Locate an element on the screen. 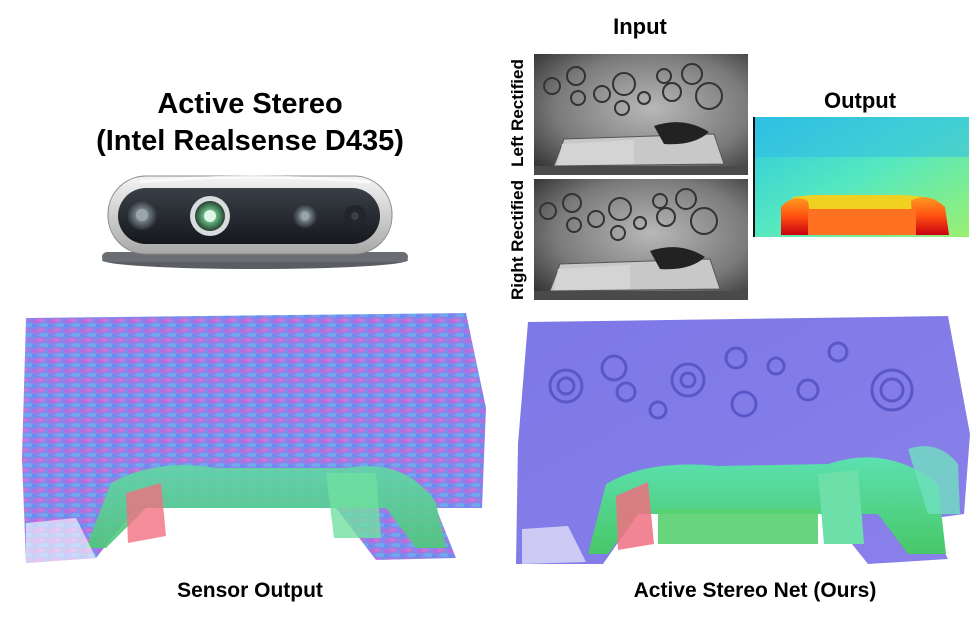  left-rectified-image is located at coordinates (641, 114).